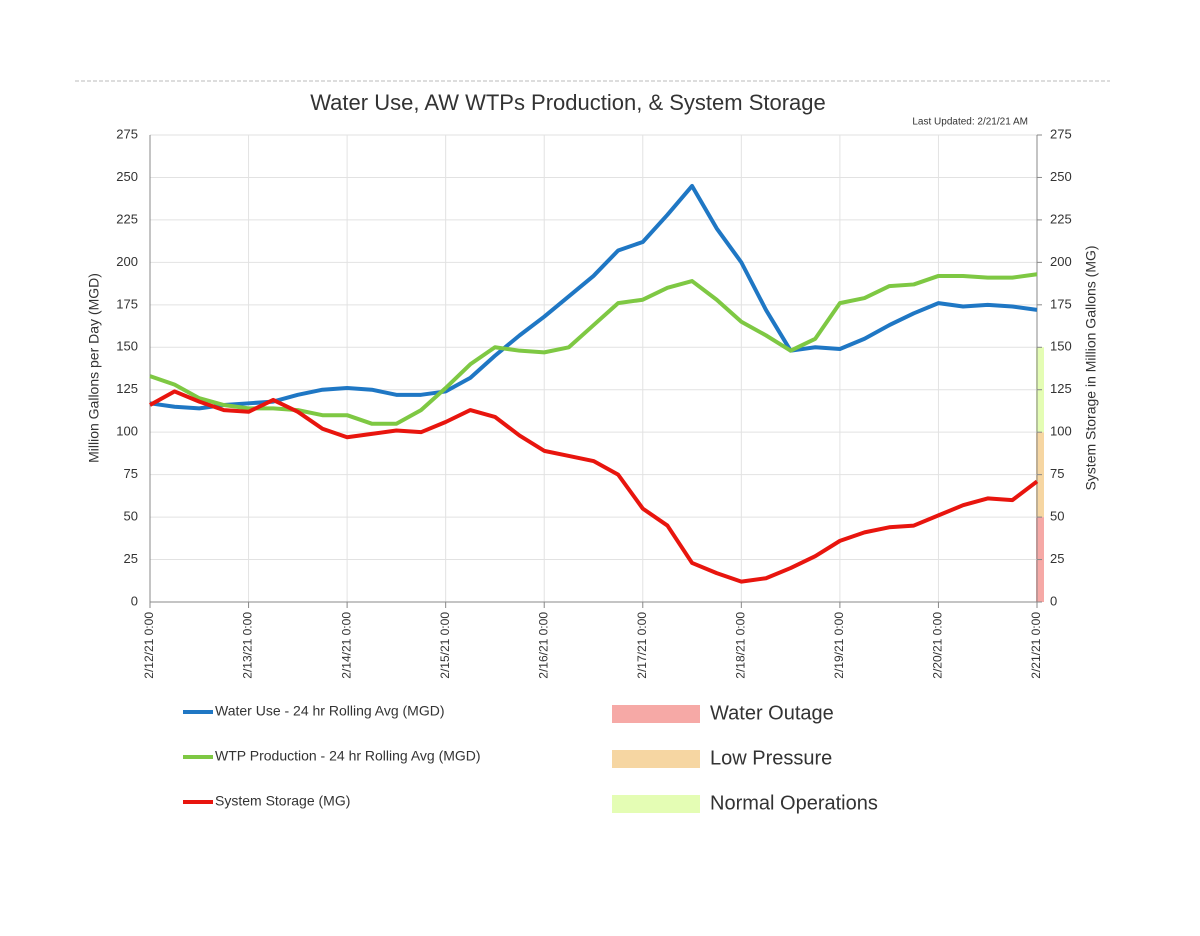 This screenshot has height=936, width=1200. I want to click on y-tick-label: 275, so click(127, 133).